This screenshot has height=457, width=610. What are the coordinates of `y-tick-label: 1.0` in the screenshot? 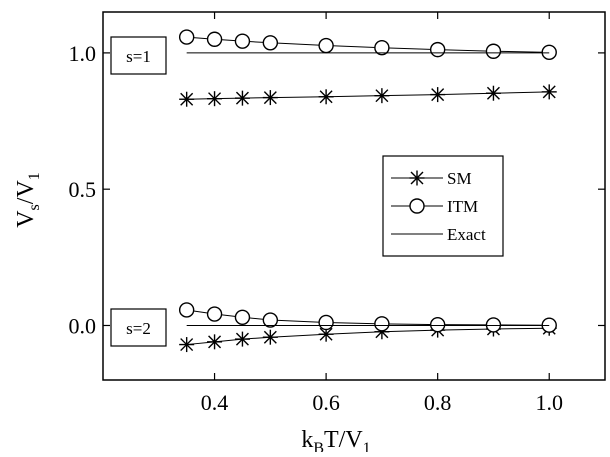 It's located at (83, 53).